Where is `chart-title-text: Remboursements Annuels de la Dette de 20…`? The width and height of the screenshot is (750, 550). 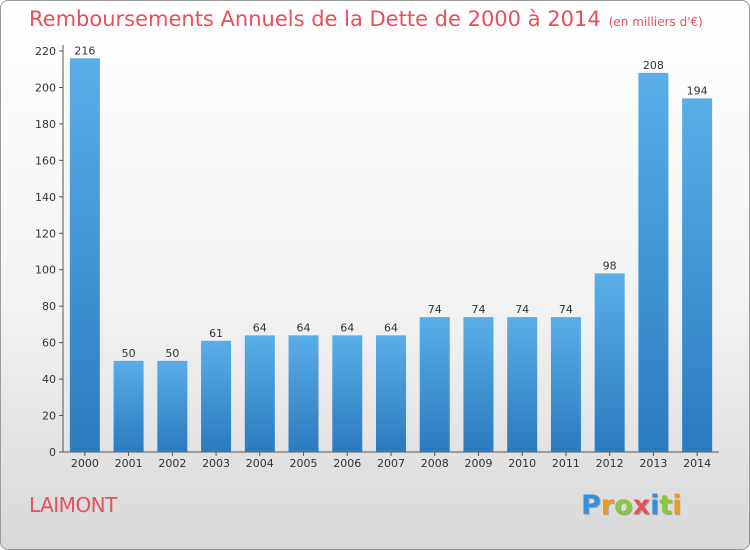 chart-title-text: Remboursements Annuels de la Dette de 20… is located at coordinates (315, 19).